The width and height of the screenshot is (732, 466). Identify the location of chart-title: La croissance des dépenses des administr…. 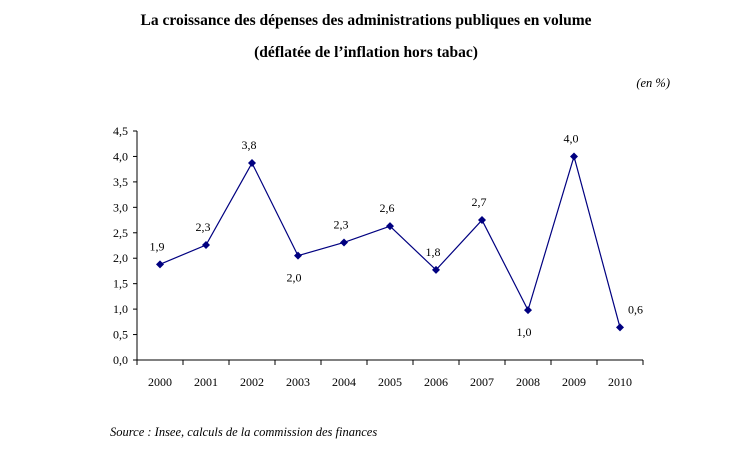
(366, 20).